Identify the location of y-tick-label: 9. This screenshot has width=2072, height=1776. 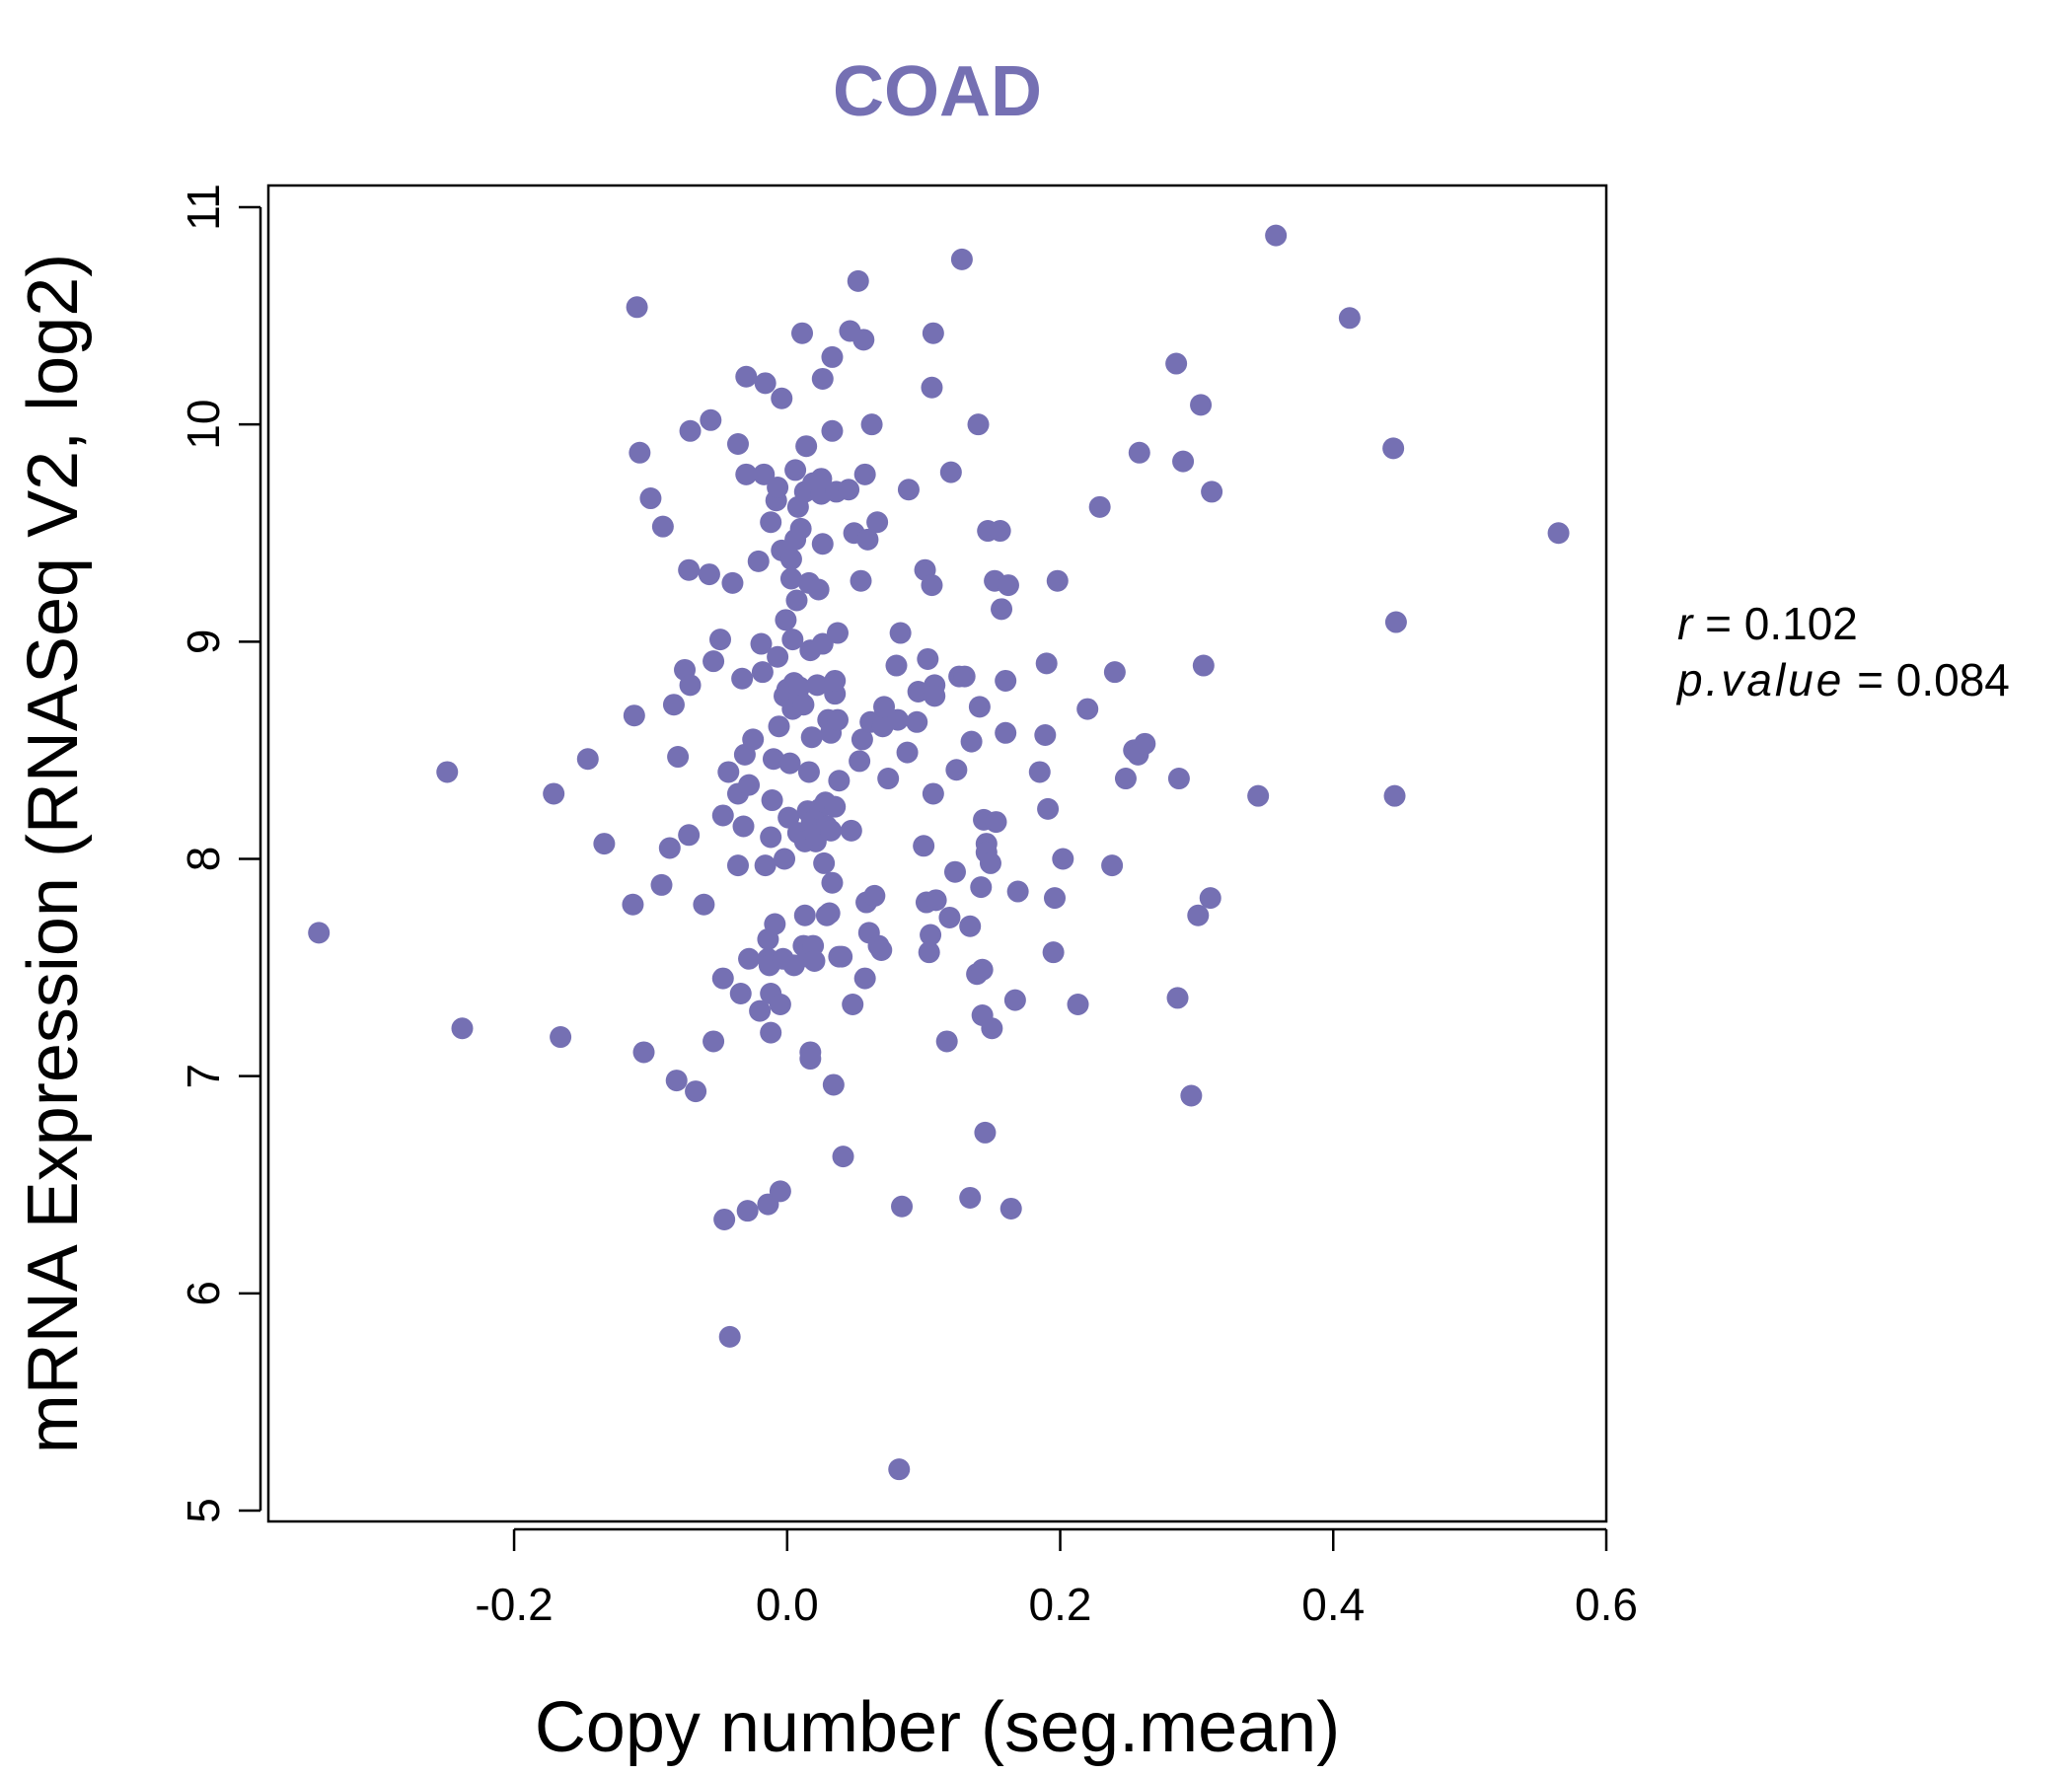
(204, 642).